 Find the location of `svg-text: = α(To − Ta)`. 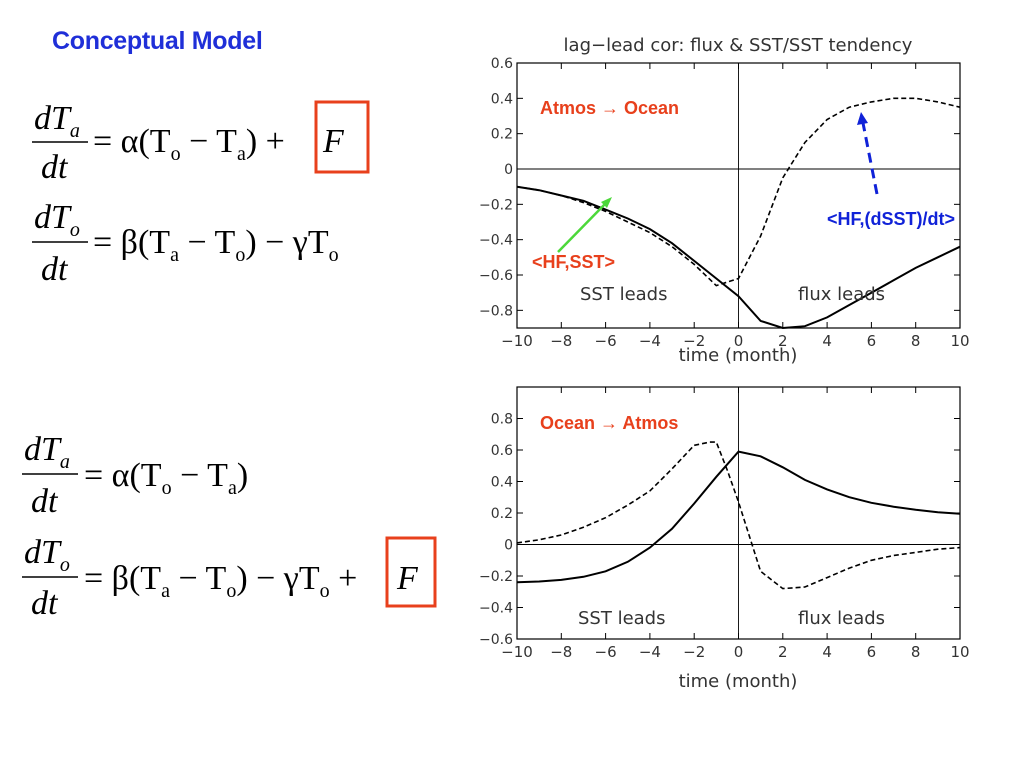

svg-text: = α(To − Ta) is located at coordinates (166, 478).